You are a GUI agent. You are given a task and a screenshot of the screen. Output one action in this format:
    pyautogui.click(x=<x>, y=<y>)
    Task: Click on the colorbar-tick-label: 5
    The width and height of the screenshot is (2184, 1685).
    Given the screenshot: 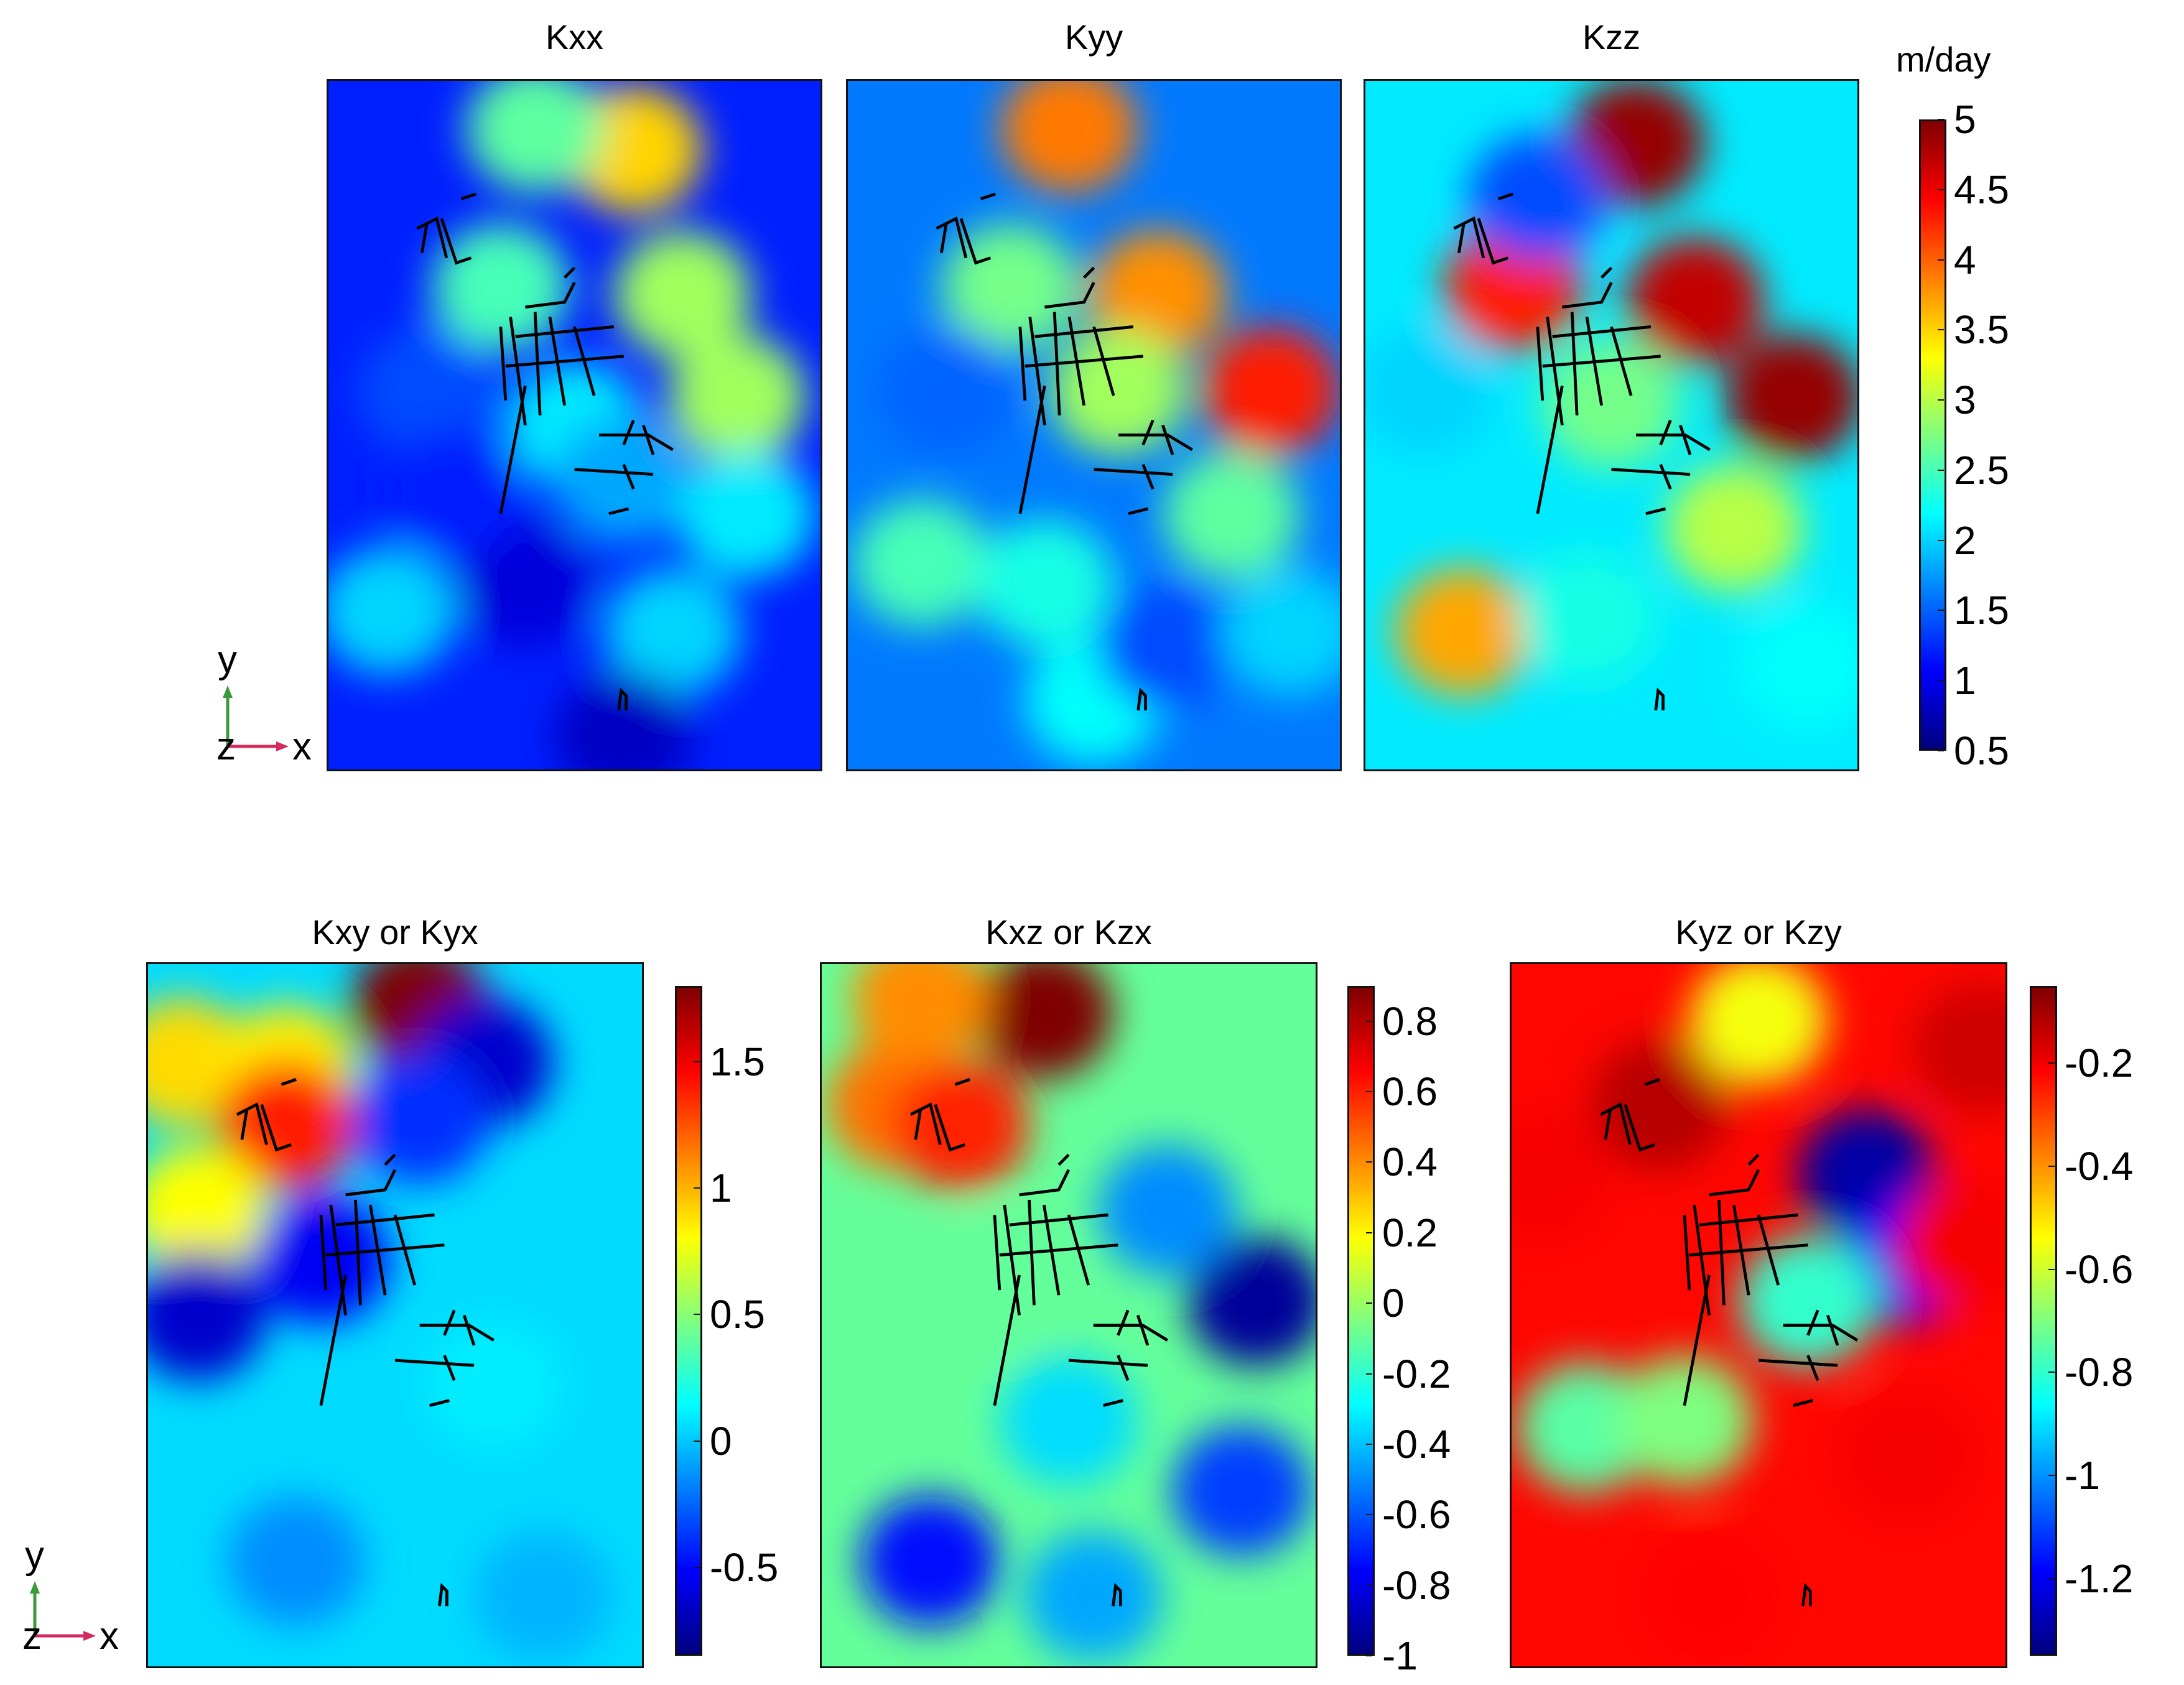 What is the action you would take?
    pyautogui.click(x=1965, y=119)
    